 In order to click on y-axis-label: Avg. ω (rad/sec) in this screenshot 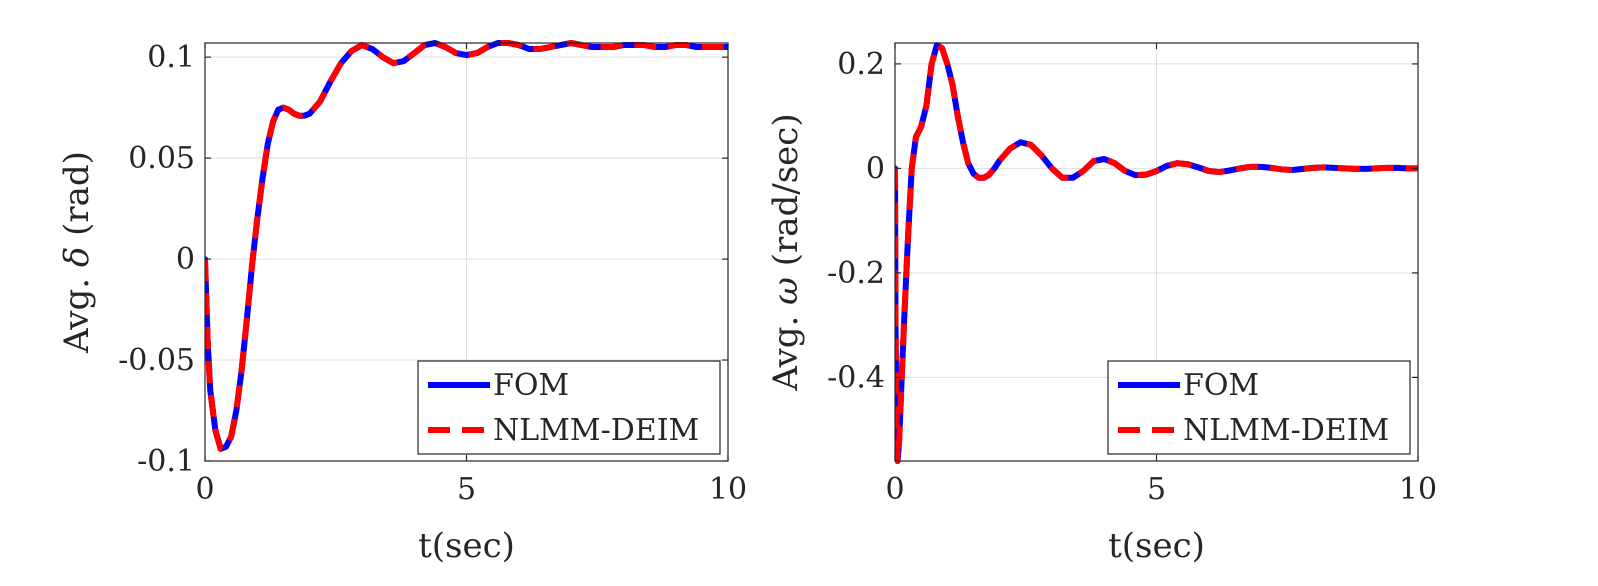, I will do `click(786, 252)`.